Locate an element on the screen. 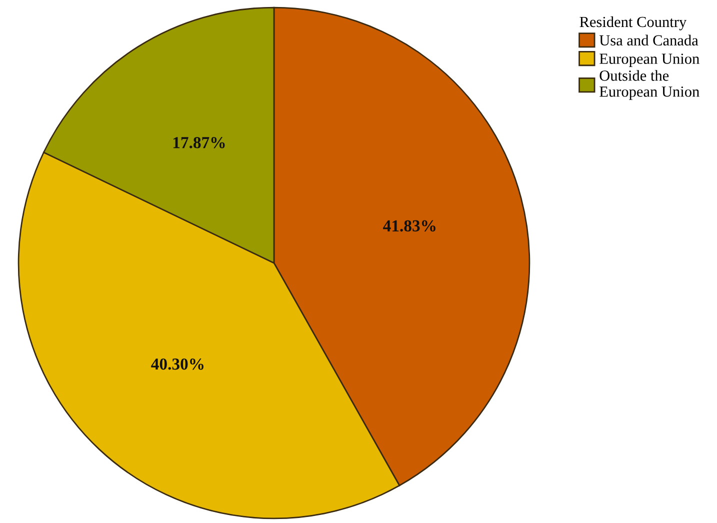  legend-label: European Union is located at coordinates (650, 61).